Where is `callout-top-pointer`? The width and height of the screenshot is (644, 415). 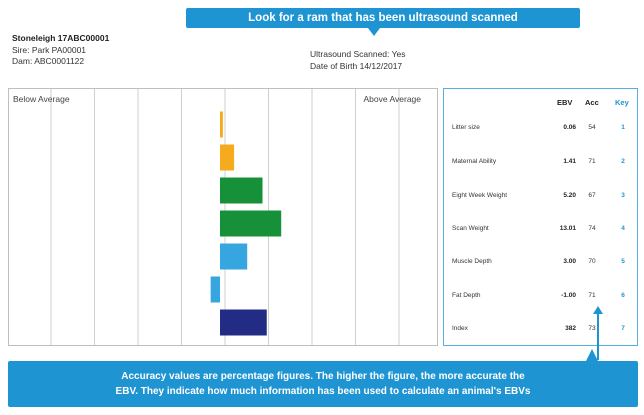
callout-top-pointer is located at coordinates (374, 32).